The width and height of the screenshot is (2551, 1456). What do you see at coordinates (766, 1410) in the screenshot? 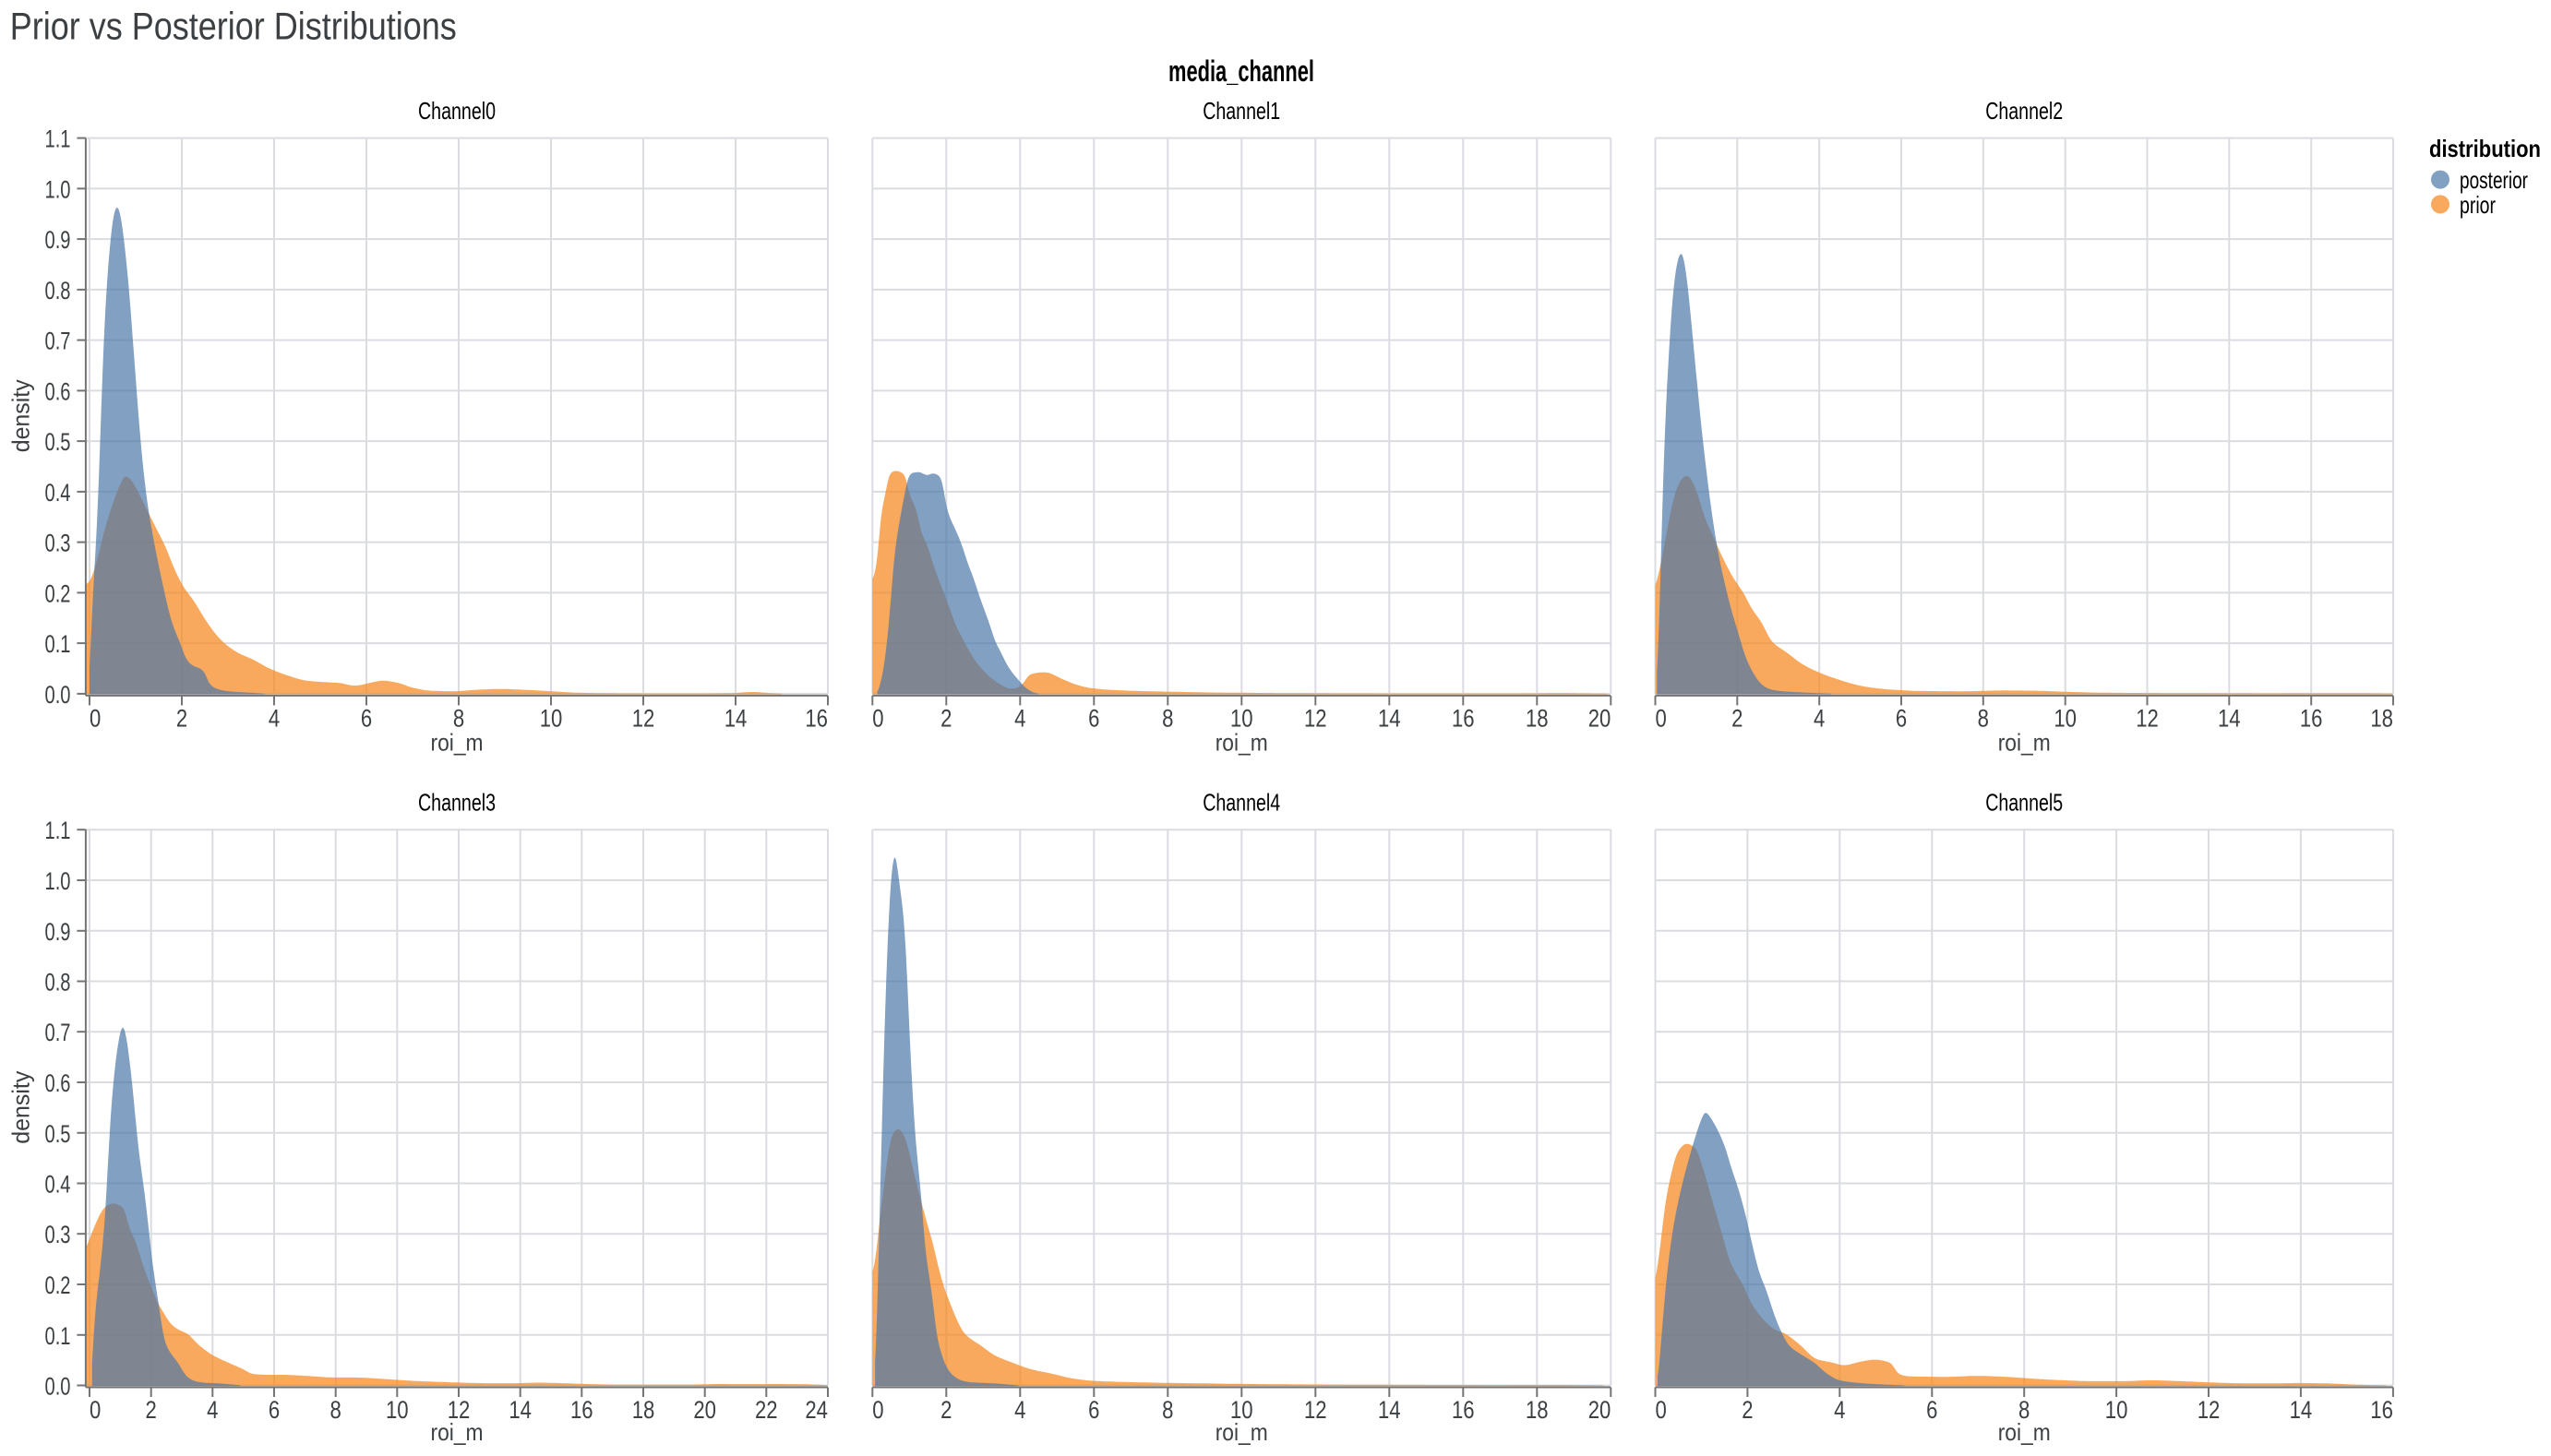
I see `svg-text: 22` at bounding box center [766, 1410].